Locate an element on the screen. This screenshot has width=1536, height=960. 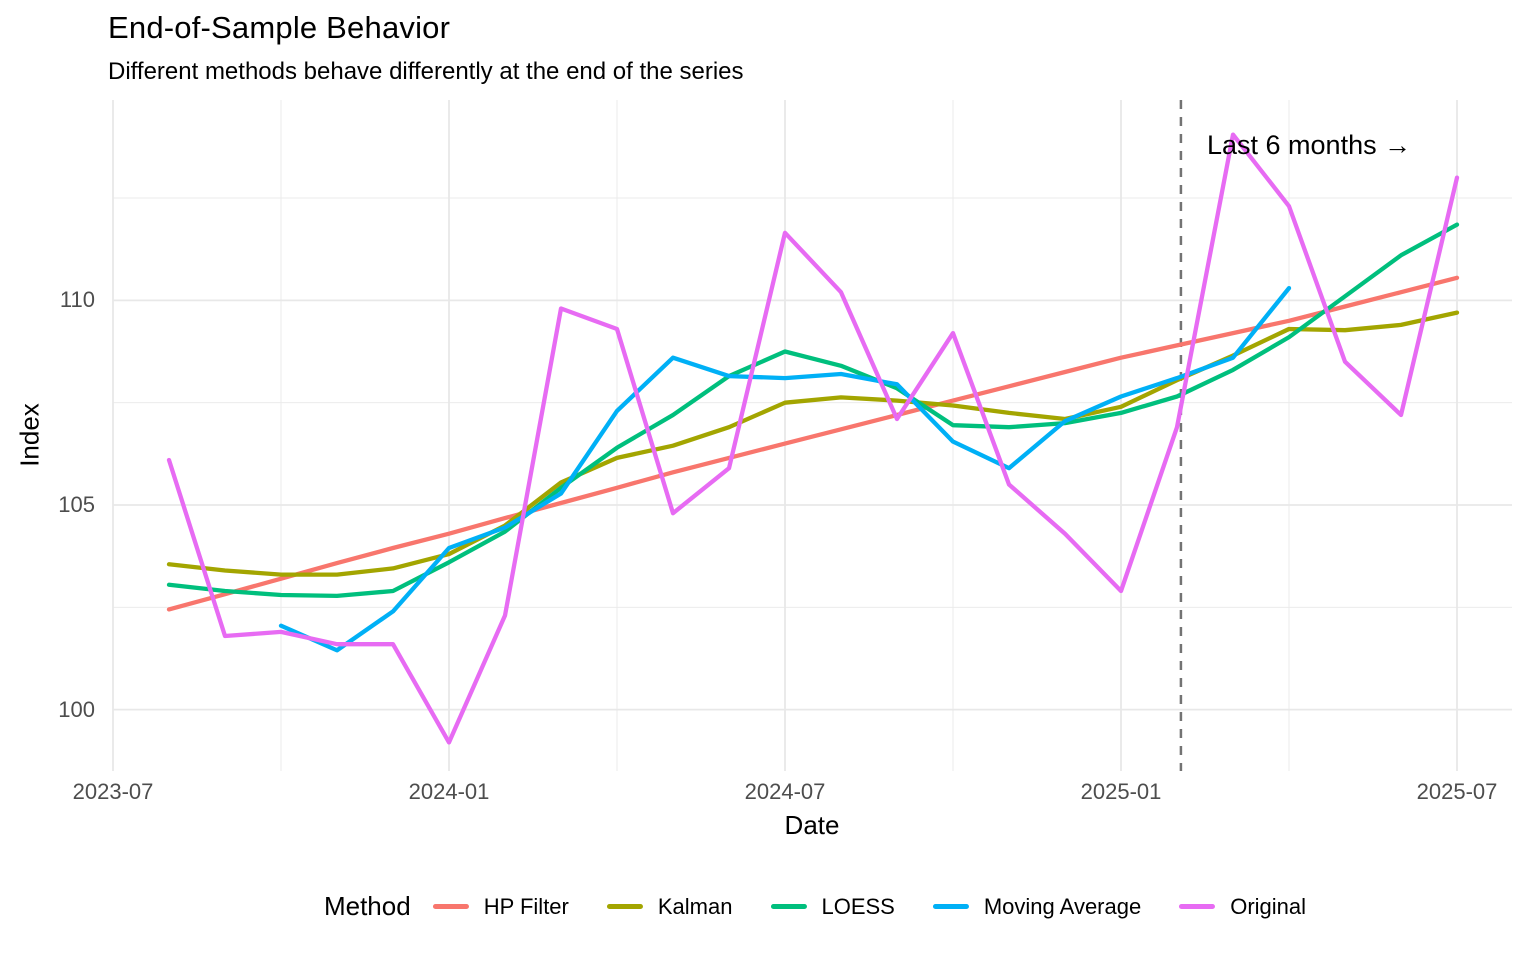
legend-title: Method is located at coordinates (367, 906).